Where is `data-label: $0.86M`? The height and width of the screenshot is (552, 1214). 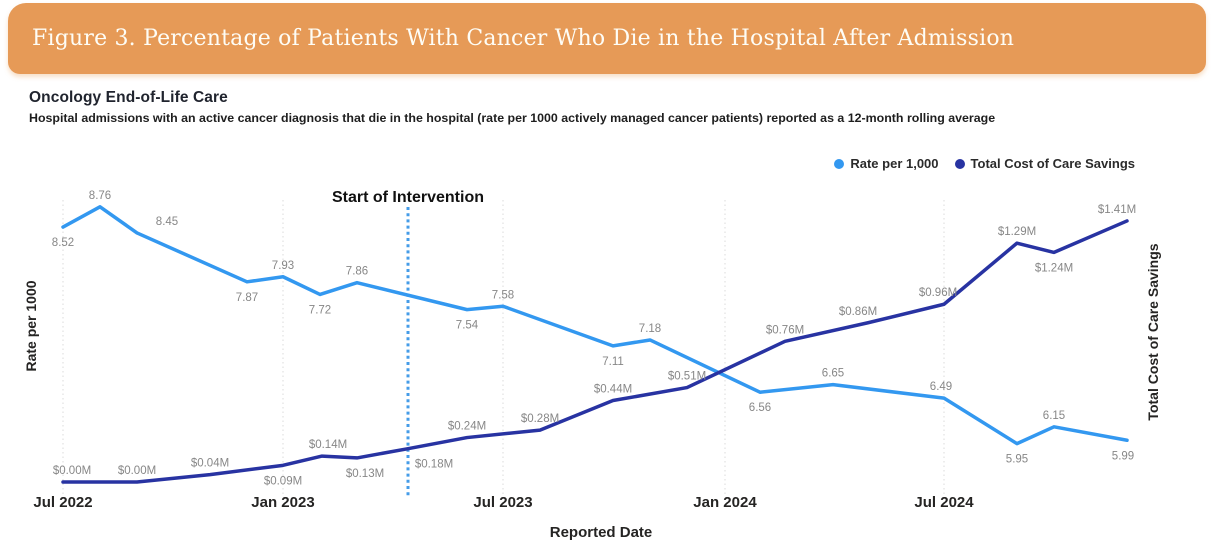 data-label: $0.86M is located at coordinates (858, 312).